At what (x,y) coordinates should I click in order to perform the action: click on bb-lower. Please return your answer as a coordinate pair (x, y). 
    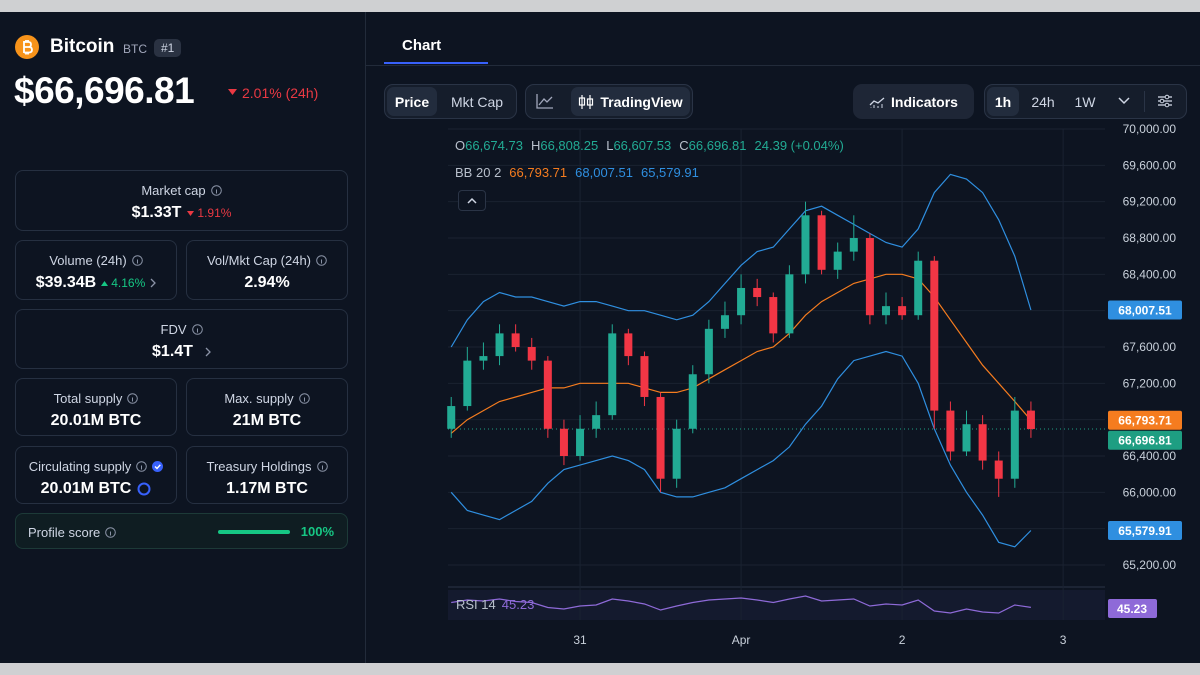
    Looking at the image, I should click on (741, 449).